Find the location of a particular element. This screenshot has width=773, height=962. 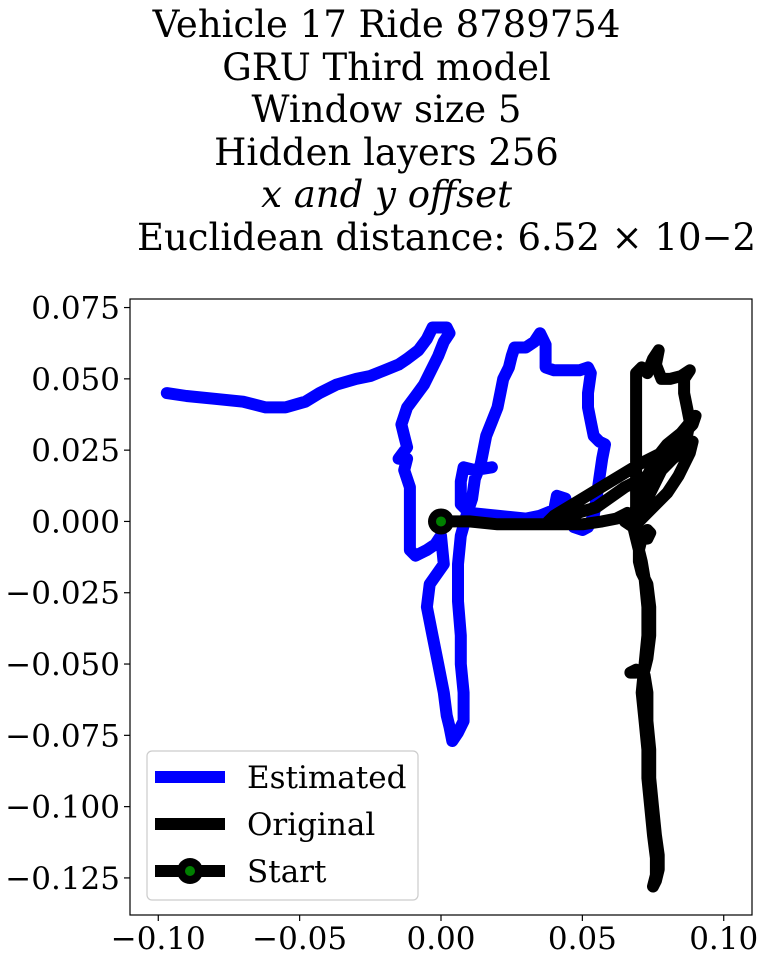

y-tick-label: −0.050 is located at coordinates (62, 665).